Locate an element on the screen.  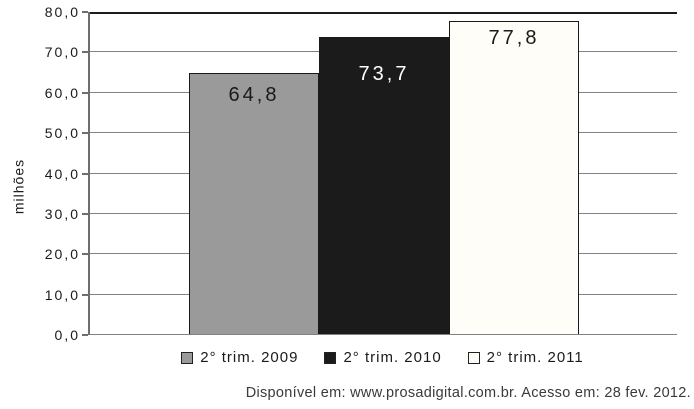
y-tick-label: 20,0 is located at coordinates (62, 254).